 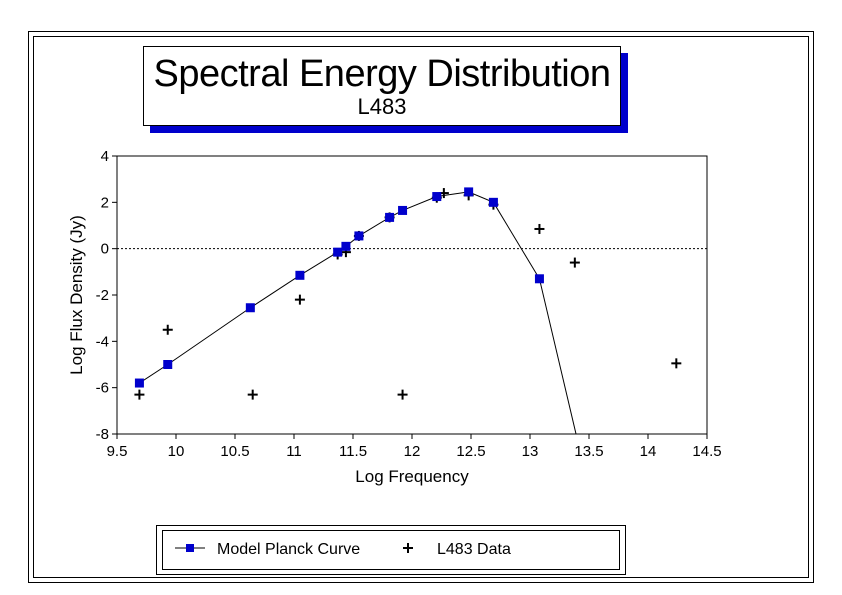 I want to click on y-tick-label: 4, so click(x=105, y=156).